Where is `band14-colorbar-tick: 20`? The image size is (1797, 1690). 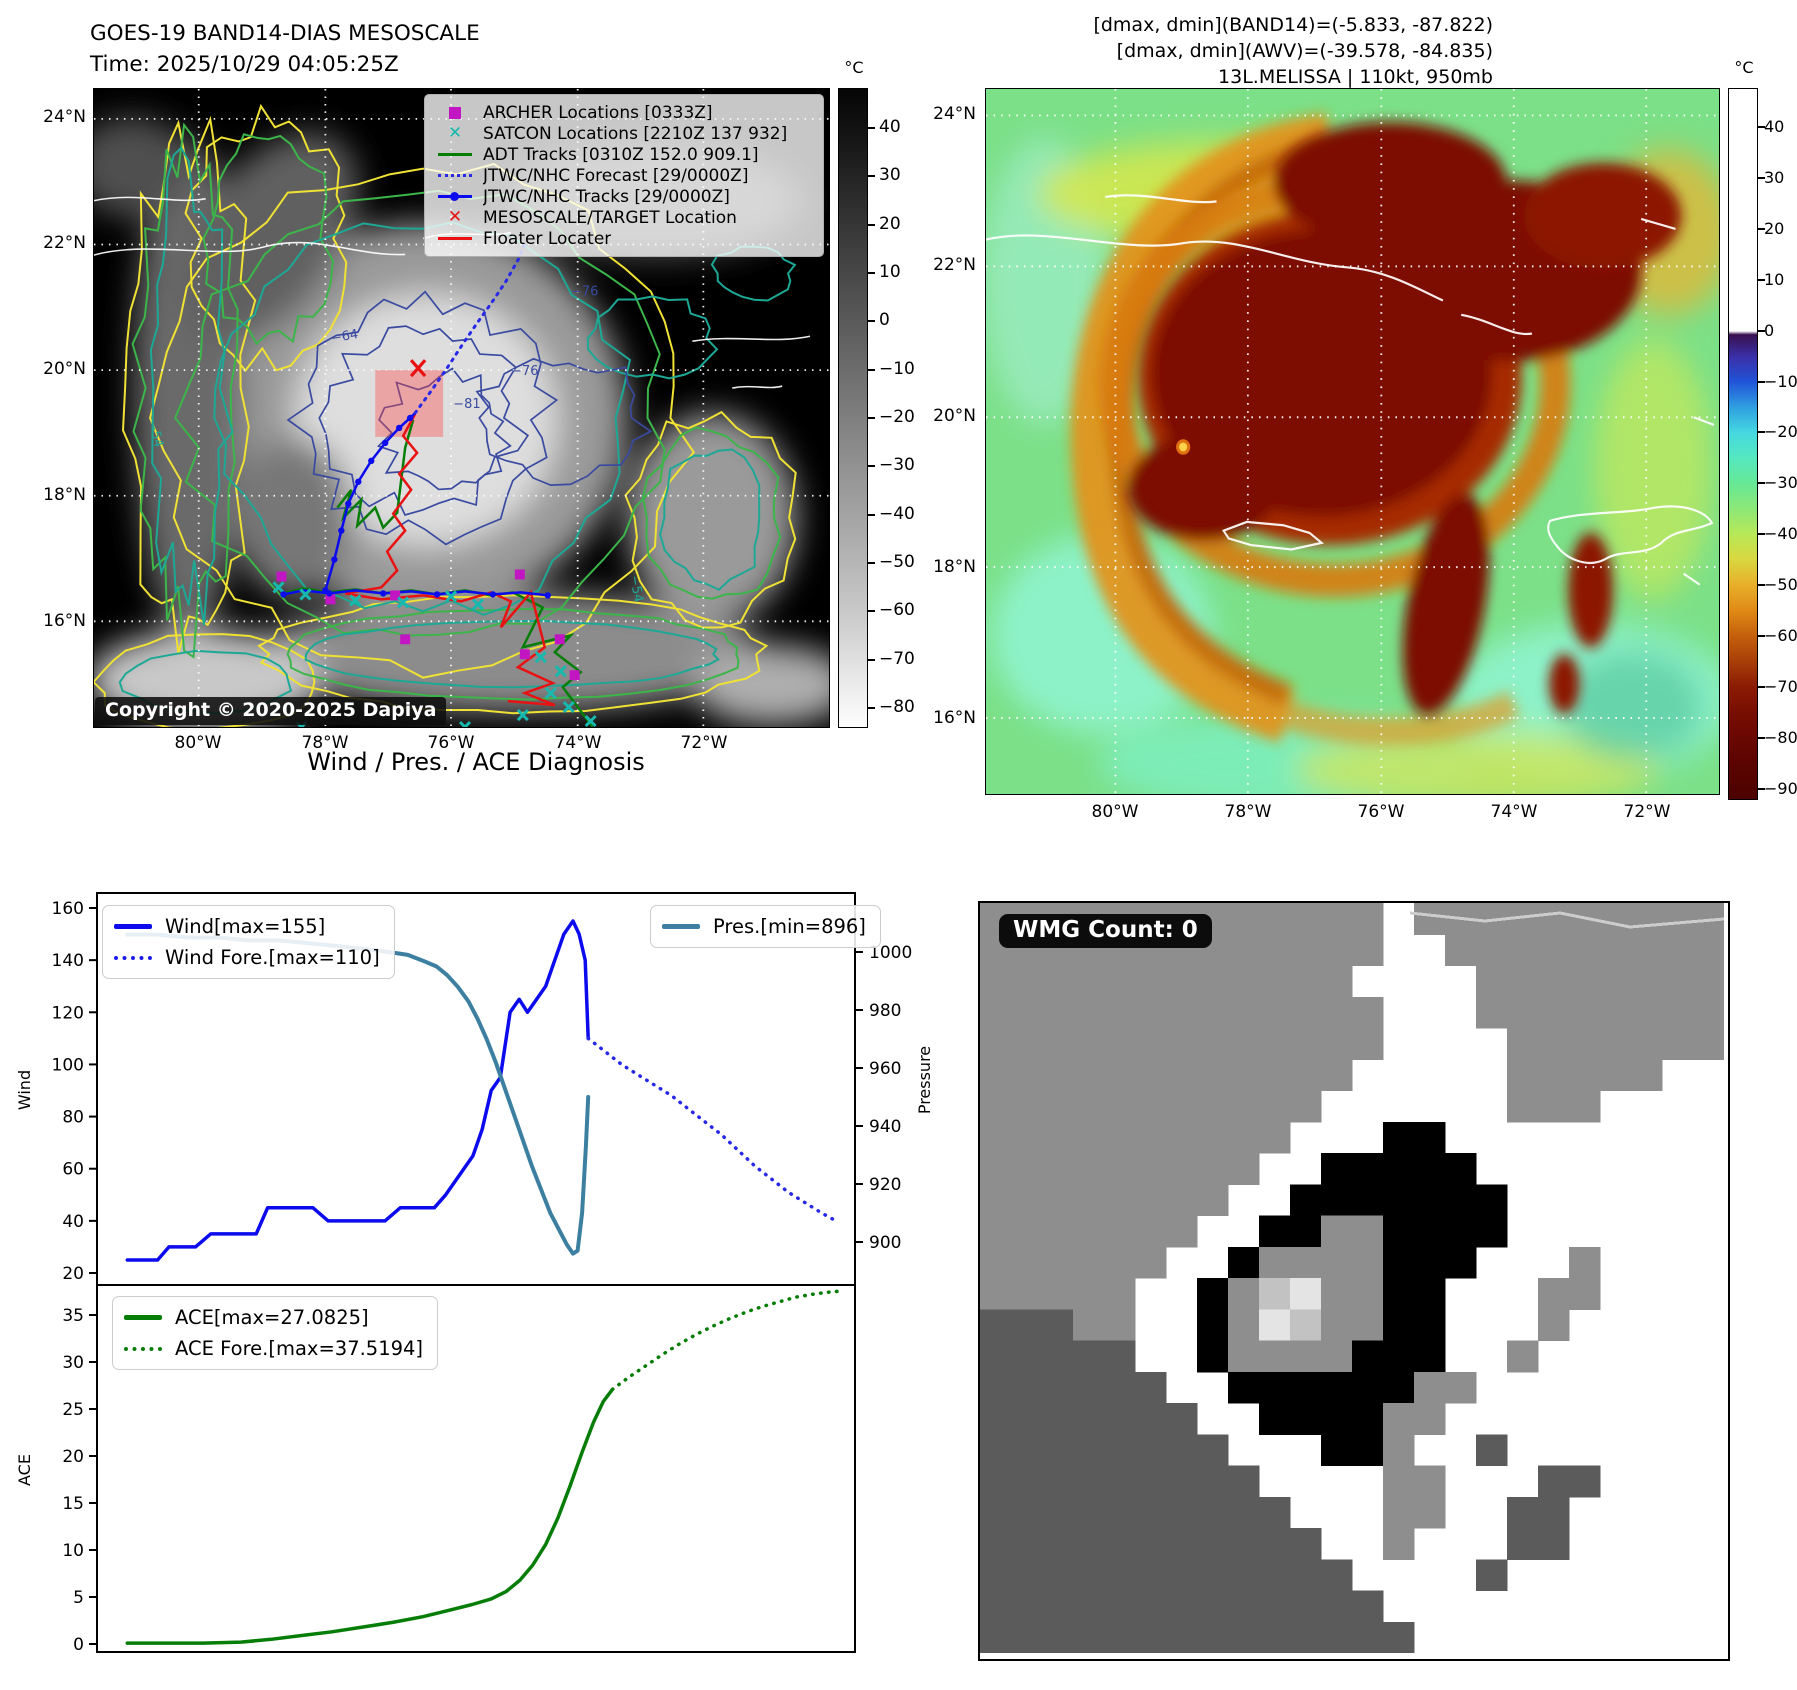 band14-colorbar-tick: 20 is located at coordinates (890, 223).